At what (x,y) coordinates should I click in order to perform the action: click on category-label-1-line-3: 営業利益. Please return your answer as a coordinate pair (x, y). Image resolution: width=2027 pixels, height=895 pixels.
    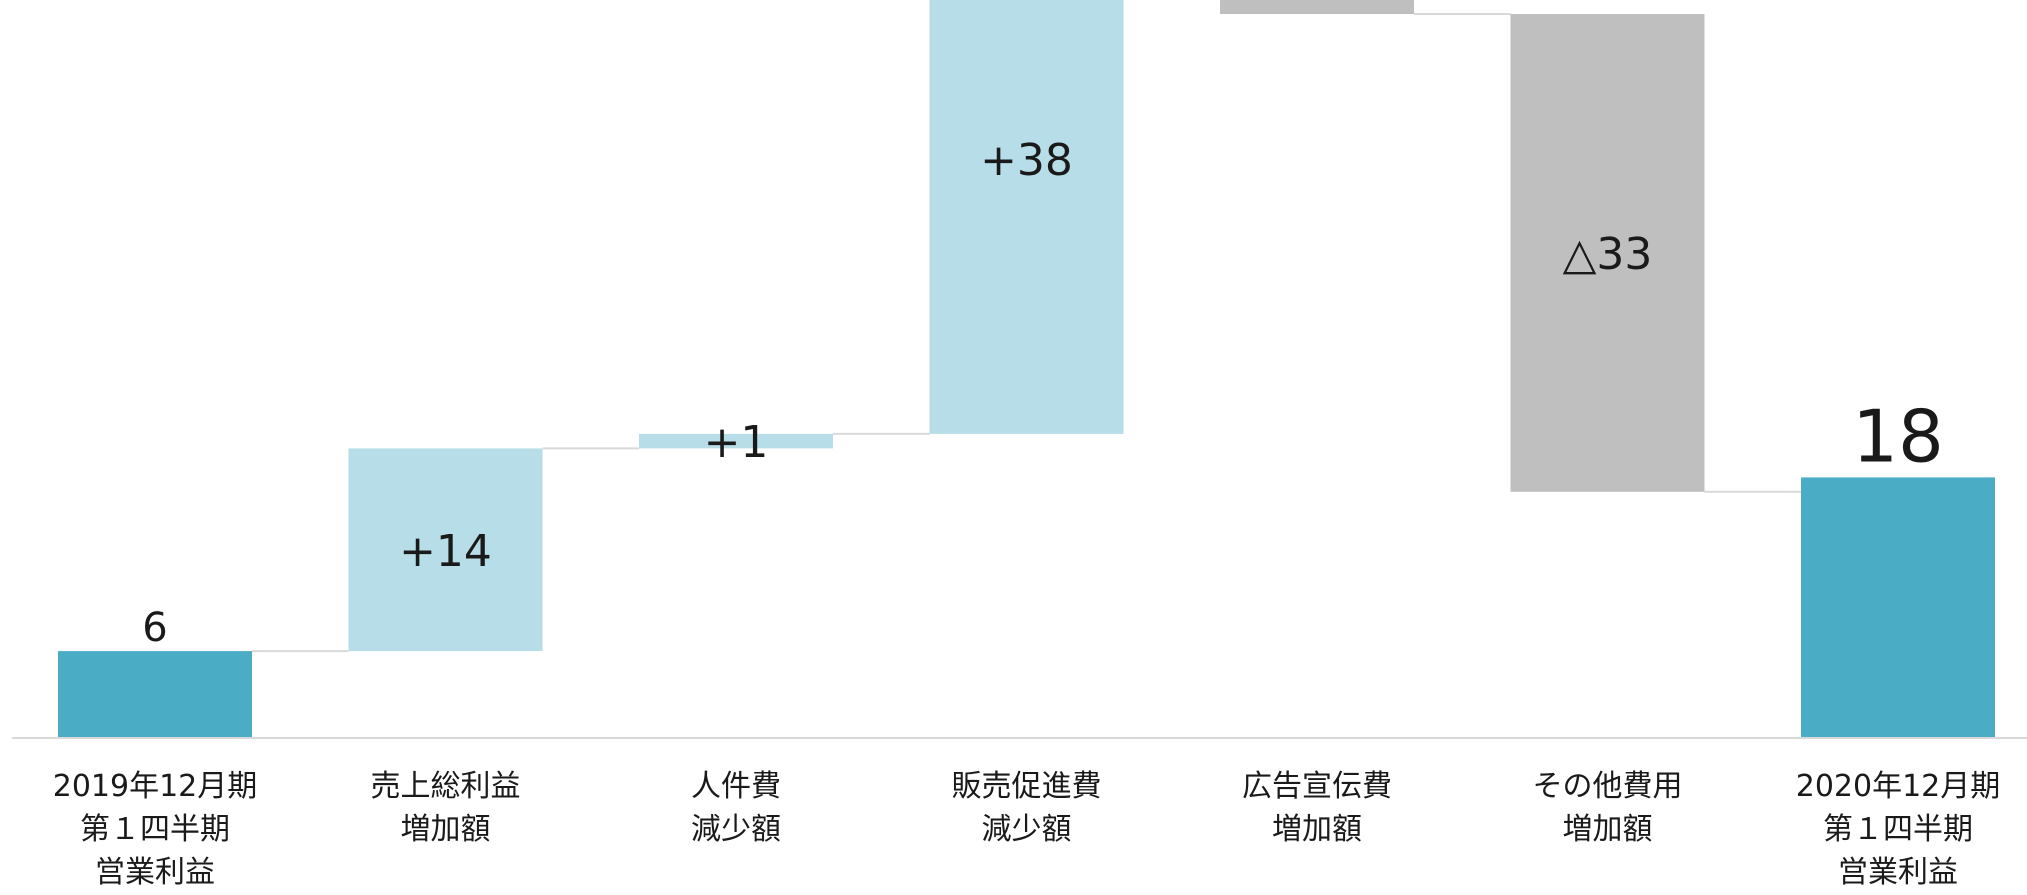
    Looking at the image, I should click on (155, 872).